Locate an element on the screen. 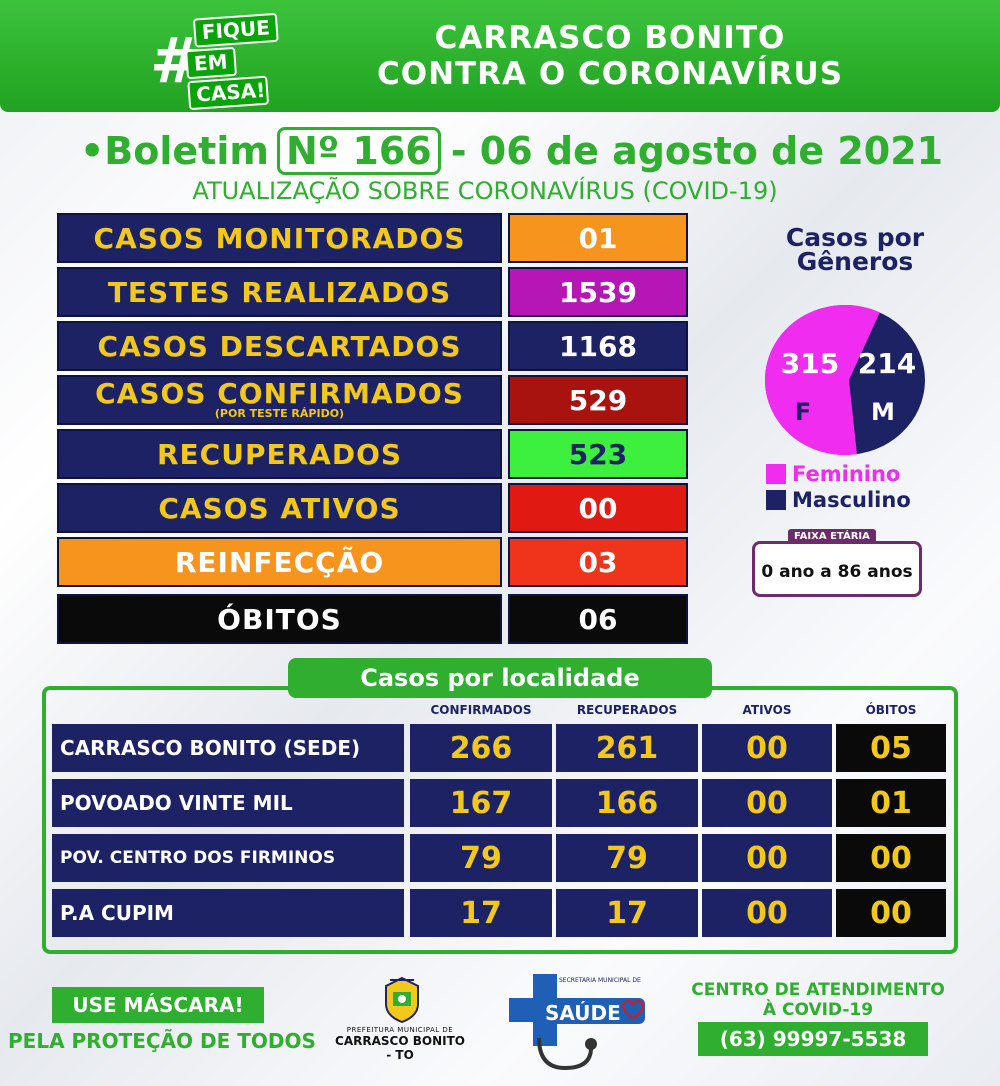  legend-female: Feminino is located at coordinates (838, 474).